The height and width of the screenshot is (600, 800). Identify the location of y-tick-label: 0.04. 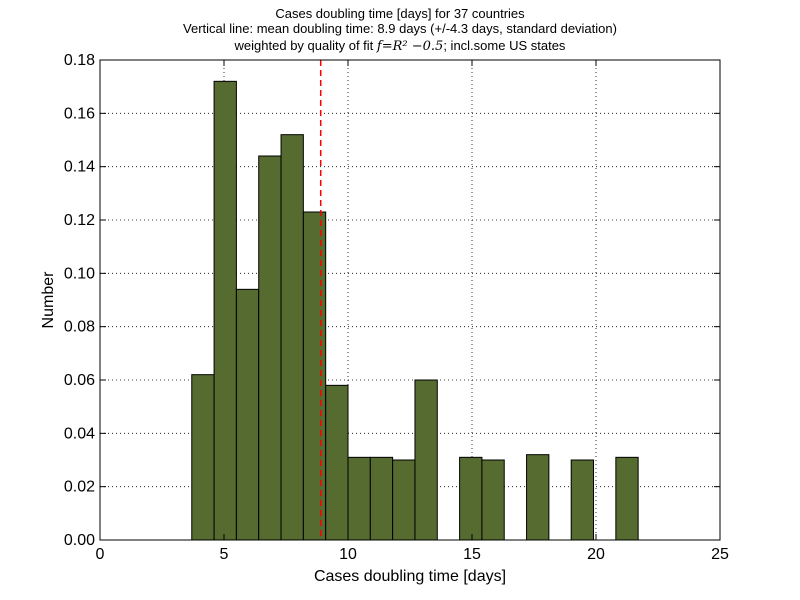
(79, 433).